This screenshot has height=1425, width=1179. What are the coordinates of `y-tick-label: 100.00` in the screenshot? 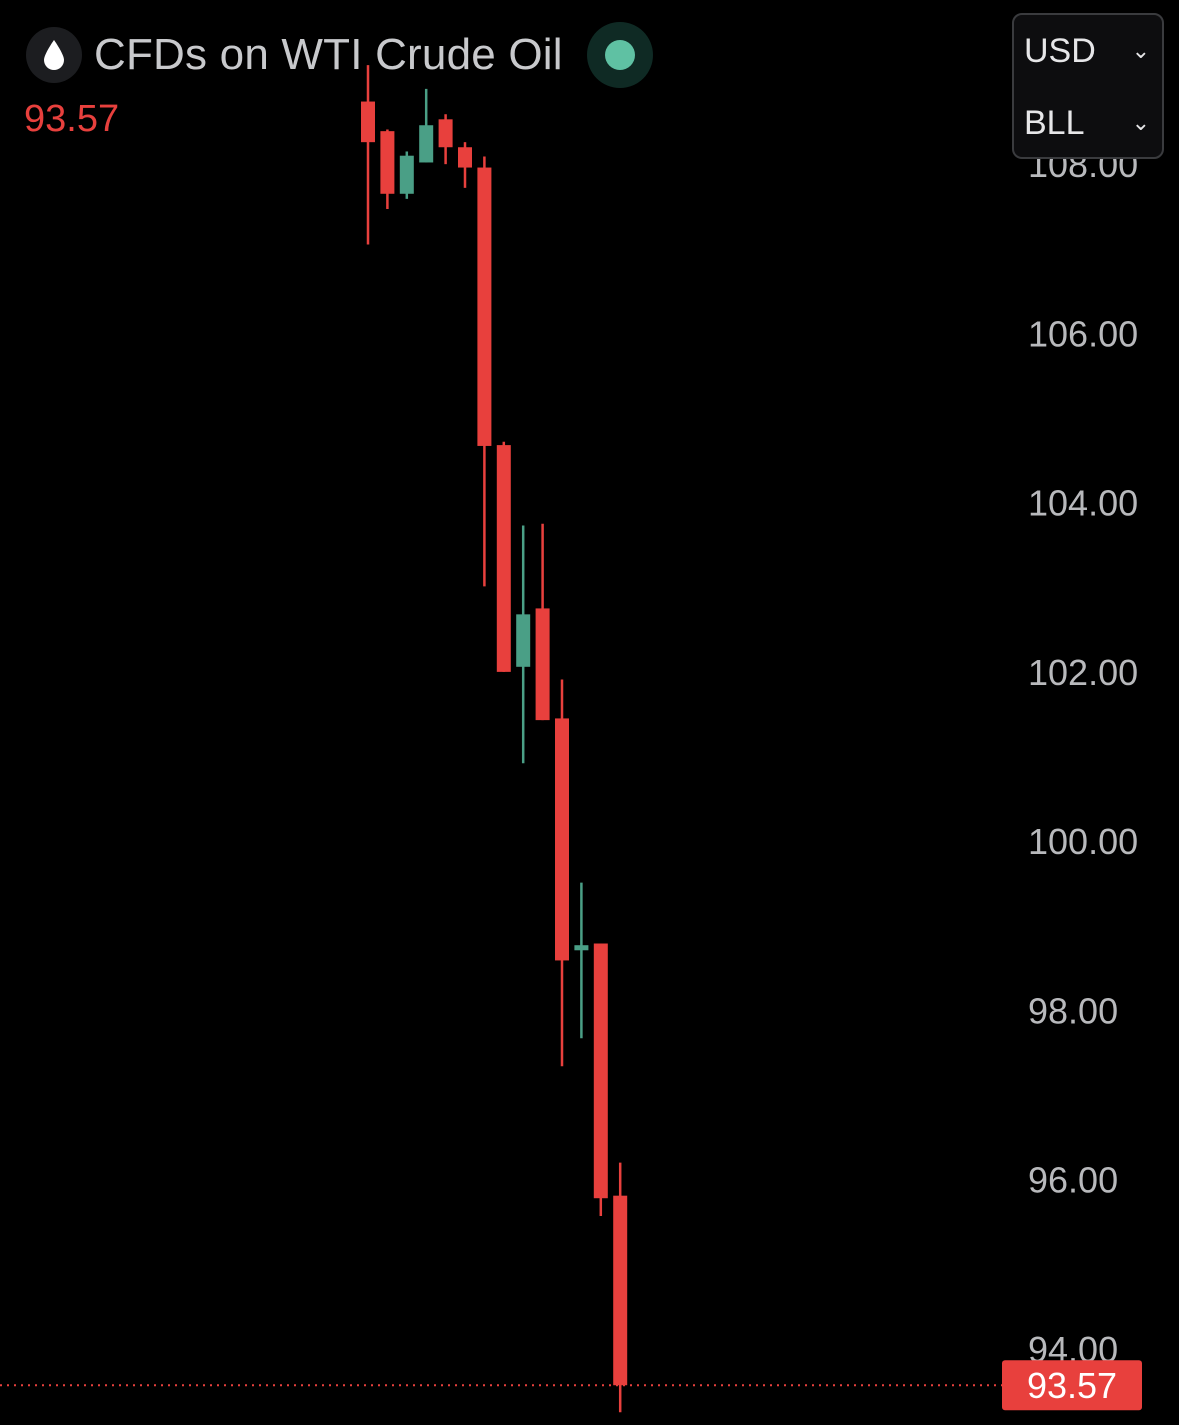 It's located at (1083, 841).